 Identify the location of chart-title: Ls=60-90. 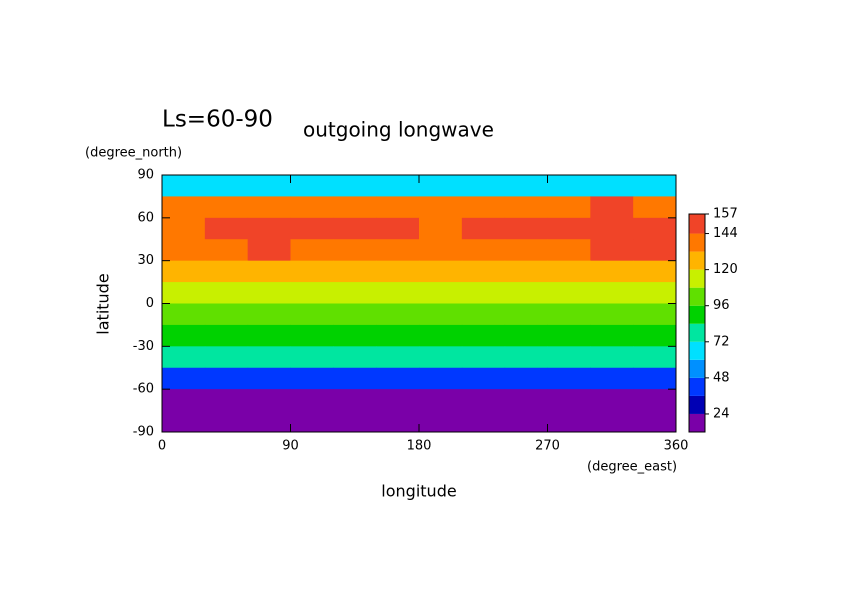
(217, 120).